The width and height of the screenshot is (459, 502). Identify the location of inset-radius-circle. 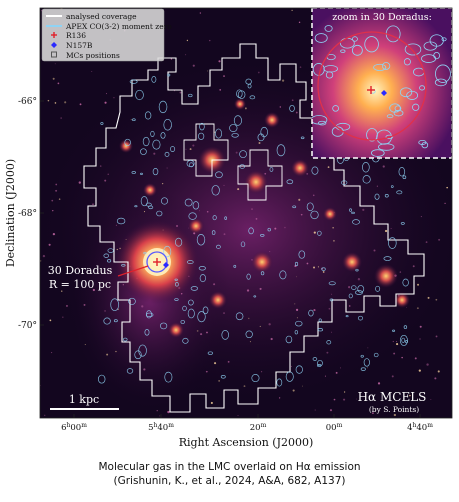
(372, 86).